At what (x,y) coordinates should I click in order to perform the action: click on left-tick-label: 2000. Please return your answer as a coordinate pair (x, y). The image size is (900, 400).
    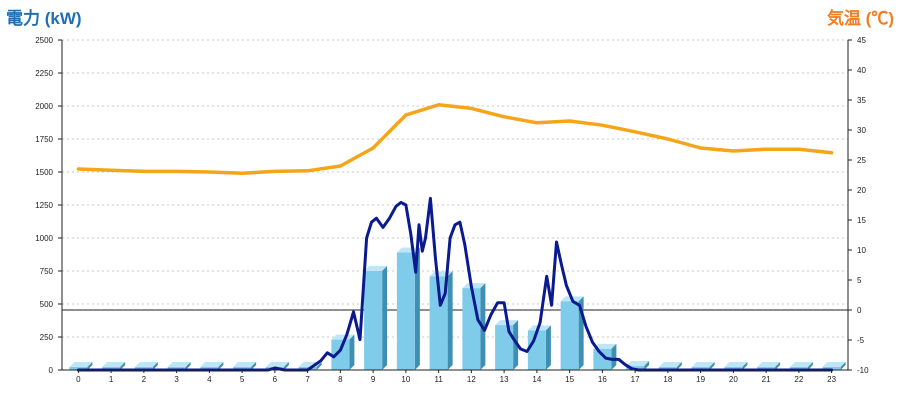
    Looking at the image, I should click on (44, 106).